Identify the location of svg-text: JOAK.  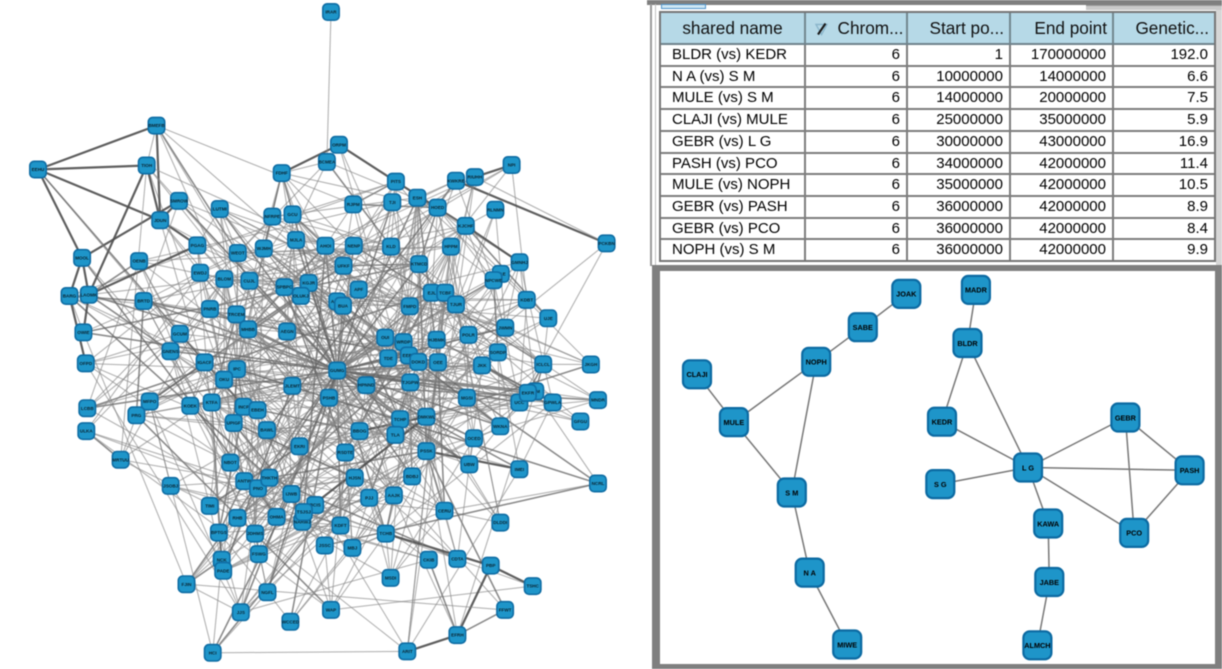
(906, 294).